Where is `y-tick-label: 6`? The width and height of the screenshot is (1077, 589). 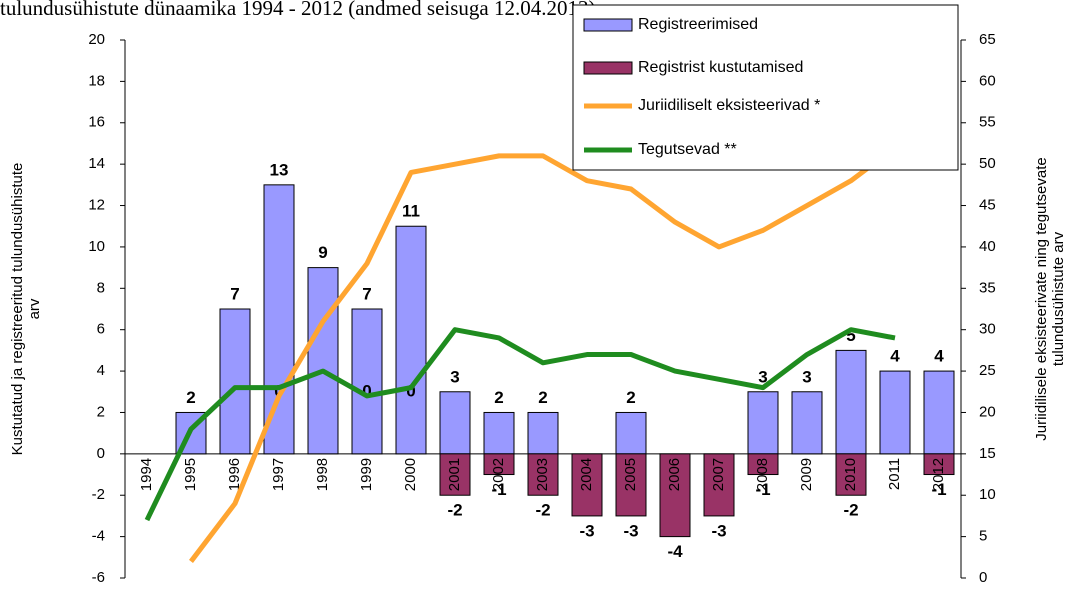 y-tick-label: 6 is located at coordinates (101, 329).